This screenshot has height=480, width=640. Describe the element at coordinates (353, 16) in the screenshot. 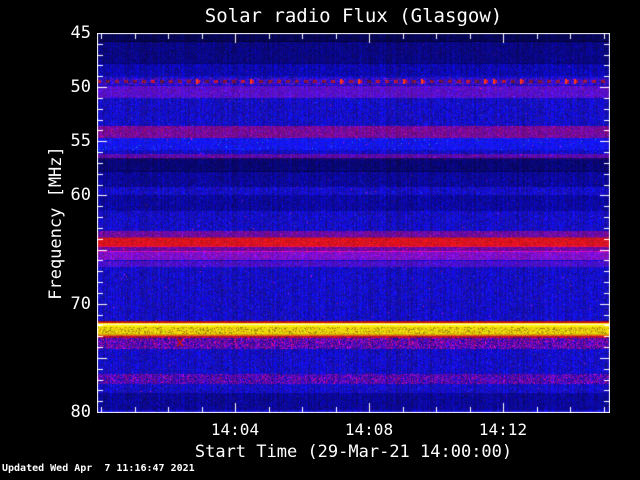

I see `chart-title: Solar radio Flux (Glasgow)` at that location.